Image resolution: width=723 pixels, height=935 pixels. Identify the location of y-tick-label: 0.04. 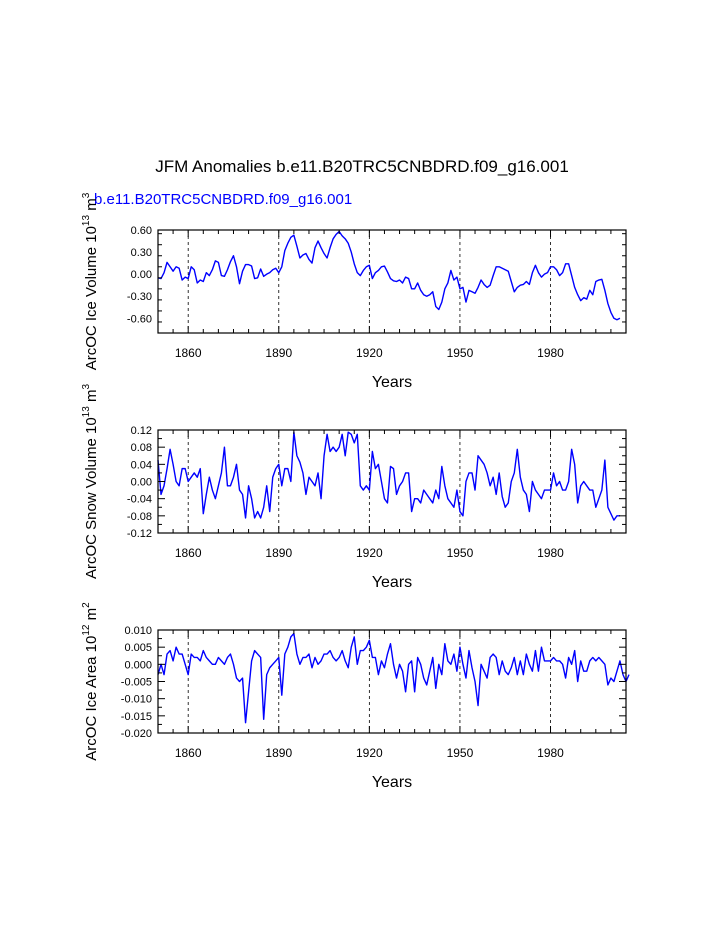
(141, 465).